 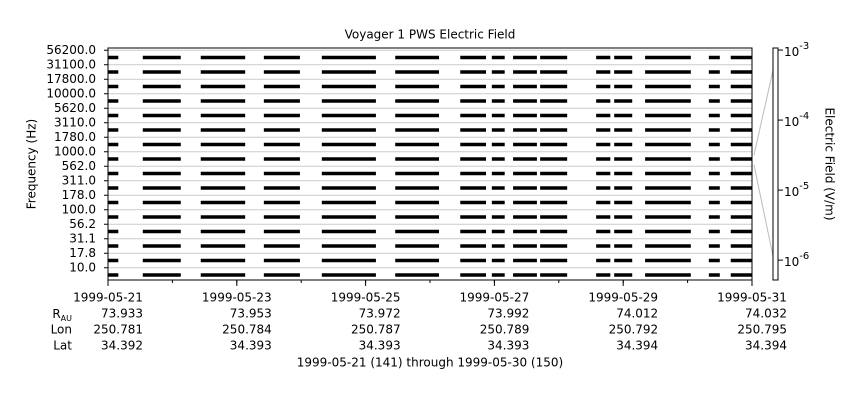 I want to click on y-tick-label: 56200.0, so click(x=71, y=50).